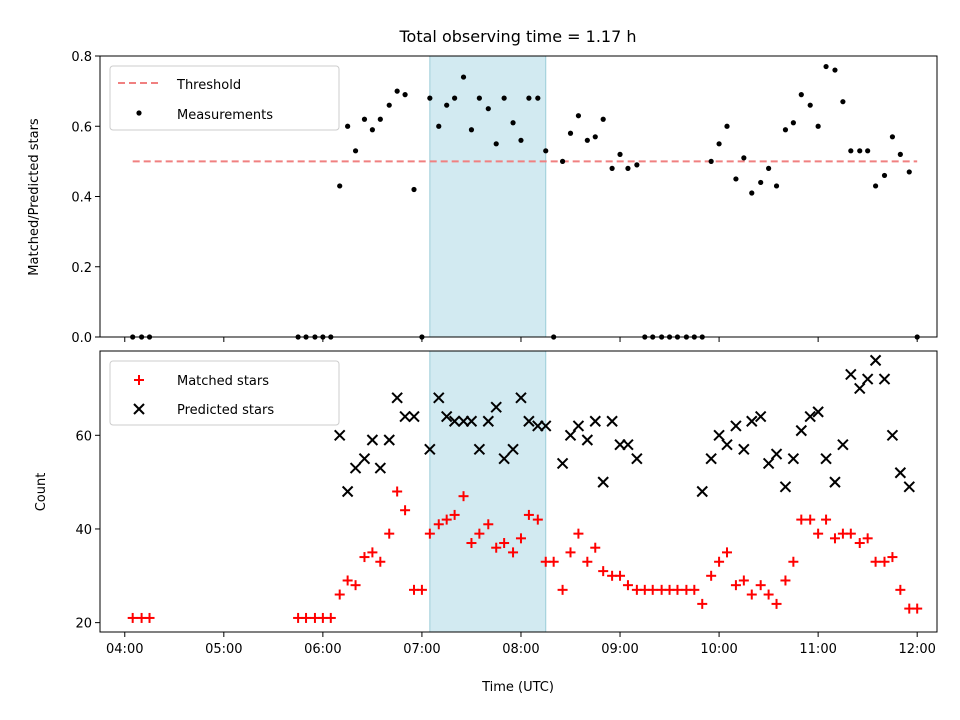  What do you see at coordinates (916, 649) in the screenshot?
I see `x-tick-label: 12:00` at bounding box center [916, 649].